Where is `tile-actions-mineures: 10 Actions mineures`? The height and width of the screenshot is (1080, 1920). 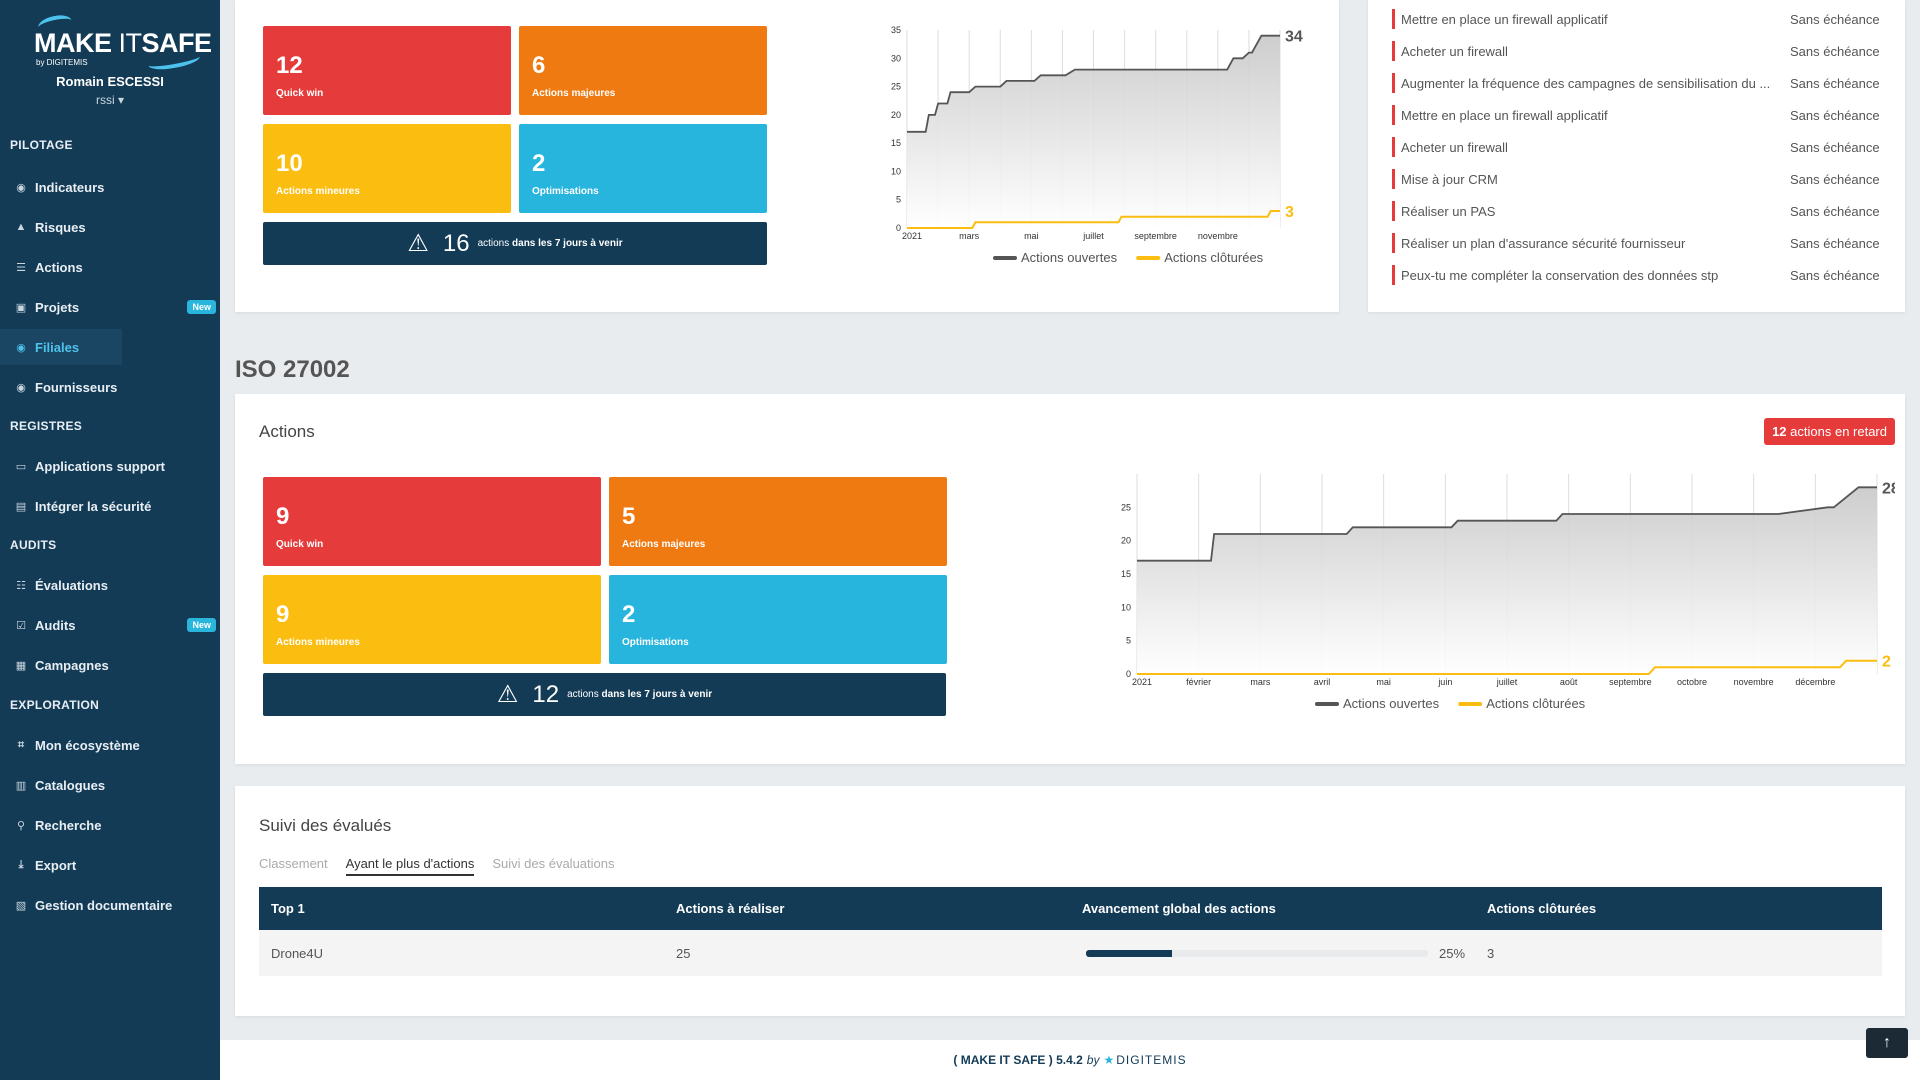
tile-actions-mineures: 10 Actions mineures is located at coordinates (387, 168).